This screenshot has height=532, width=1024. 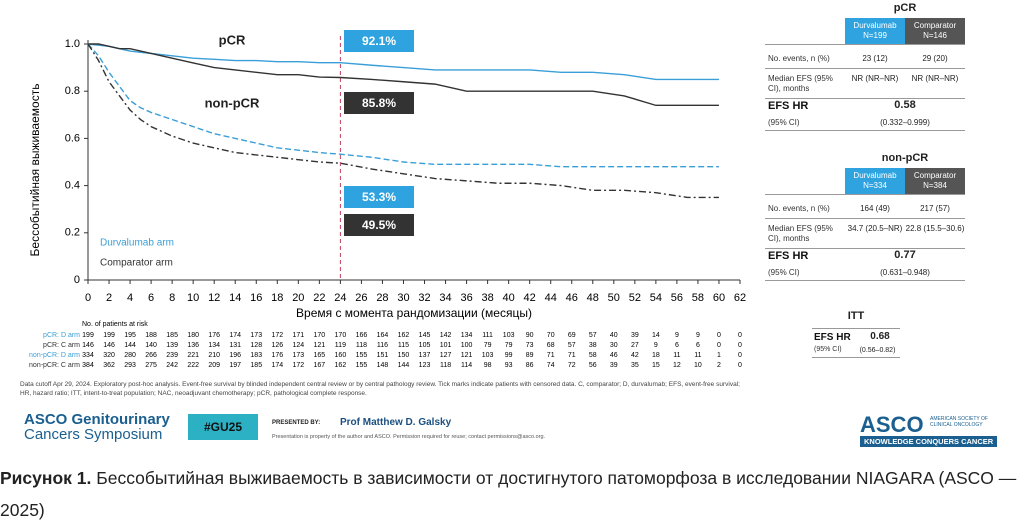 I want to click on annotation: 85.8%, so click(x=379, y=103).